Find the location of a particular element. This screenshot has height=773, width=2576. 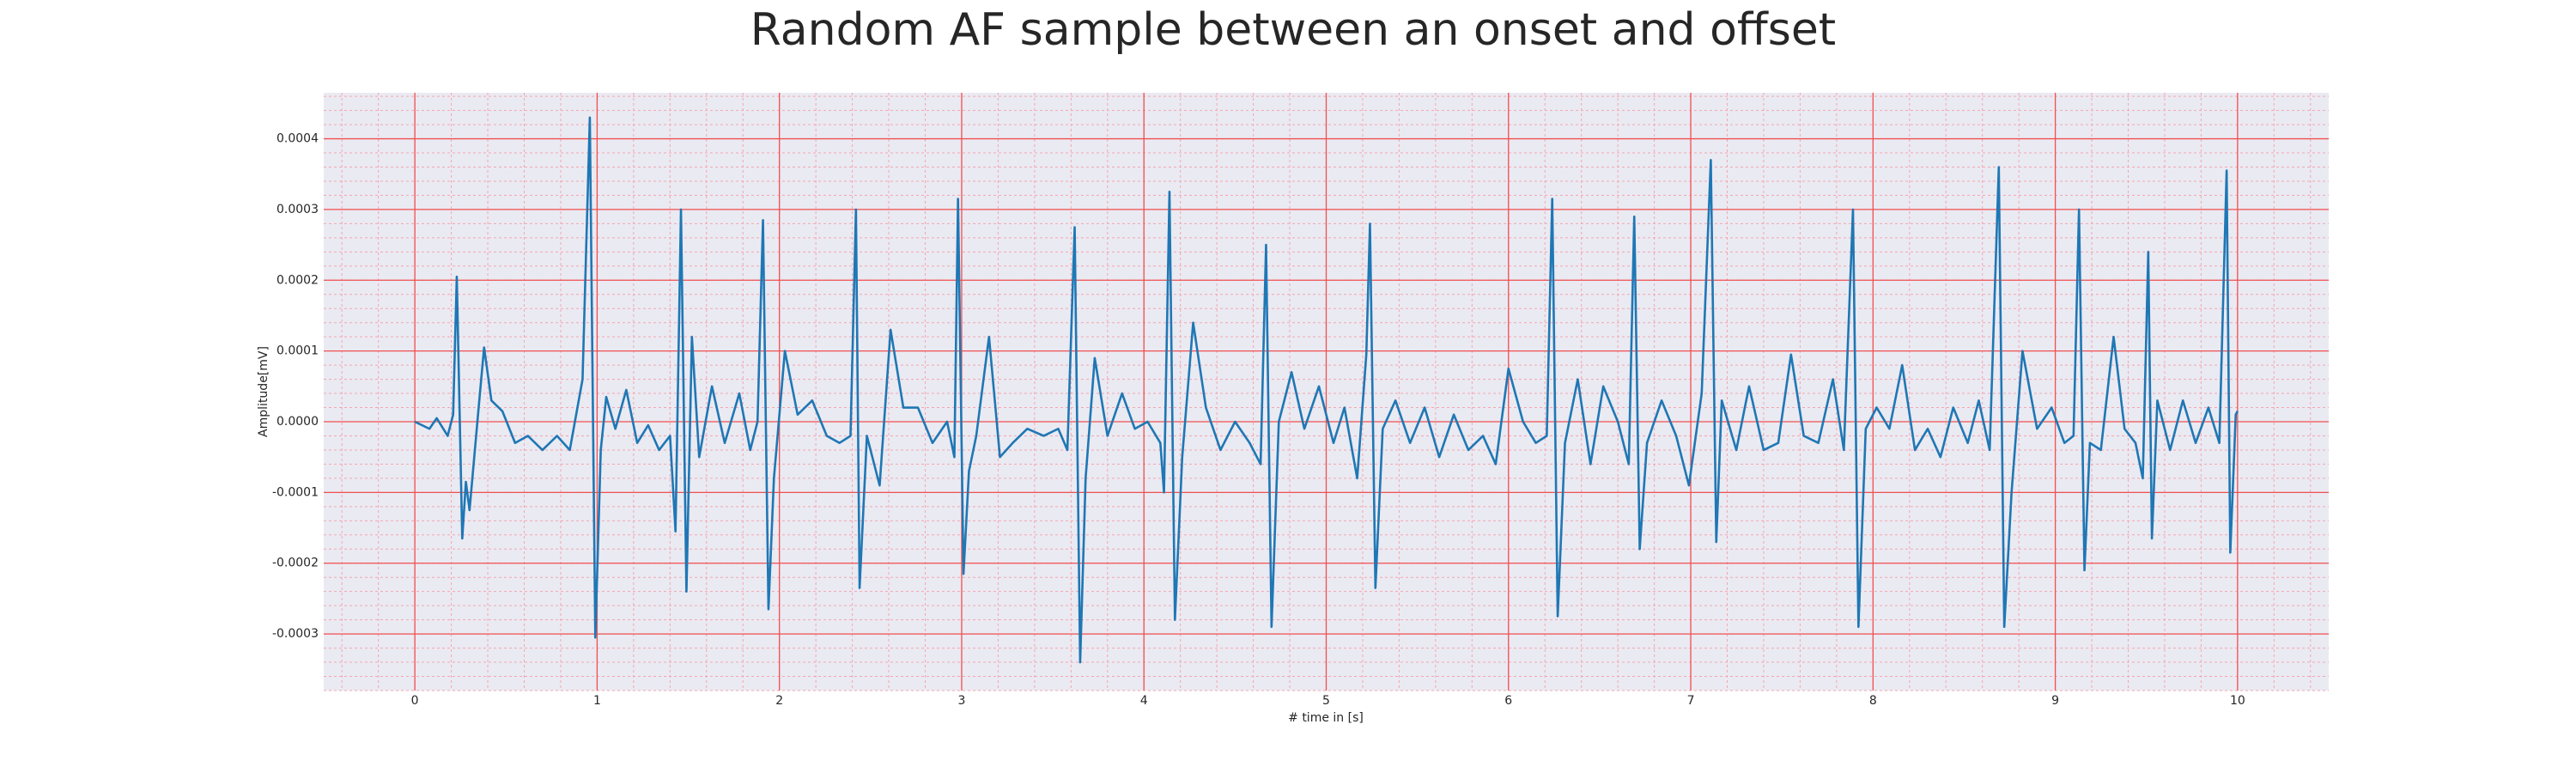

y-axis-label: Amplitude[mV] is located at coordinates (263, 391).